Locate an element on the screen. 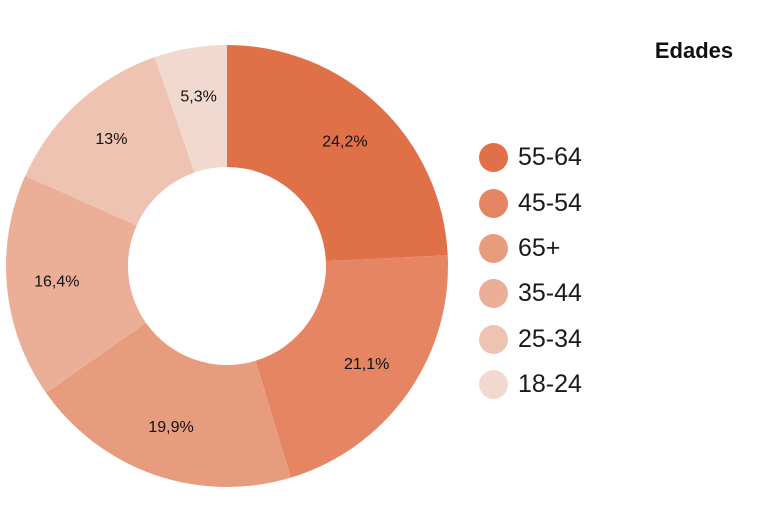 The image size is (766, 532). legend-label: 35-44 is located at coordinates (550, 293).